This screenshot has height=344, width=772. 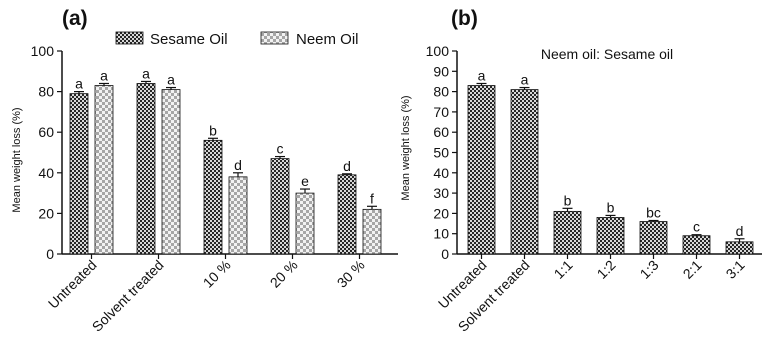 I want to click on x-tick-label: Solvent treated, so click(x=128, y=296).